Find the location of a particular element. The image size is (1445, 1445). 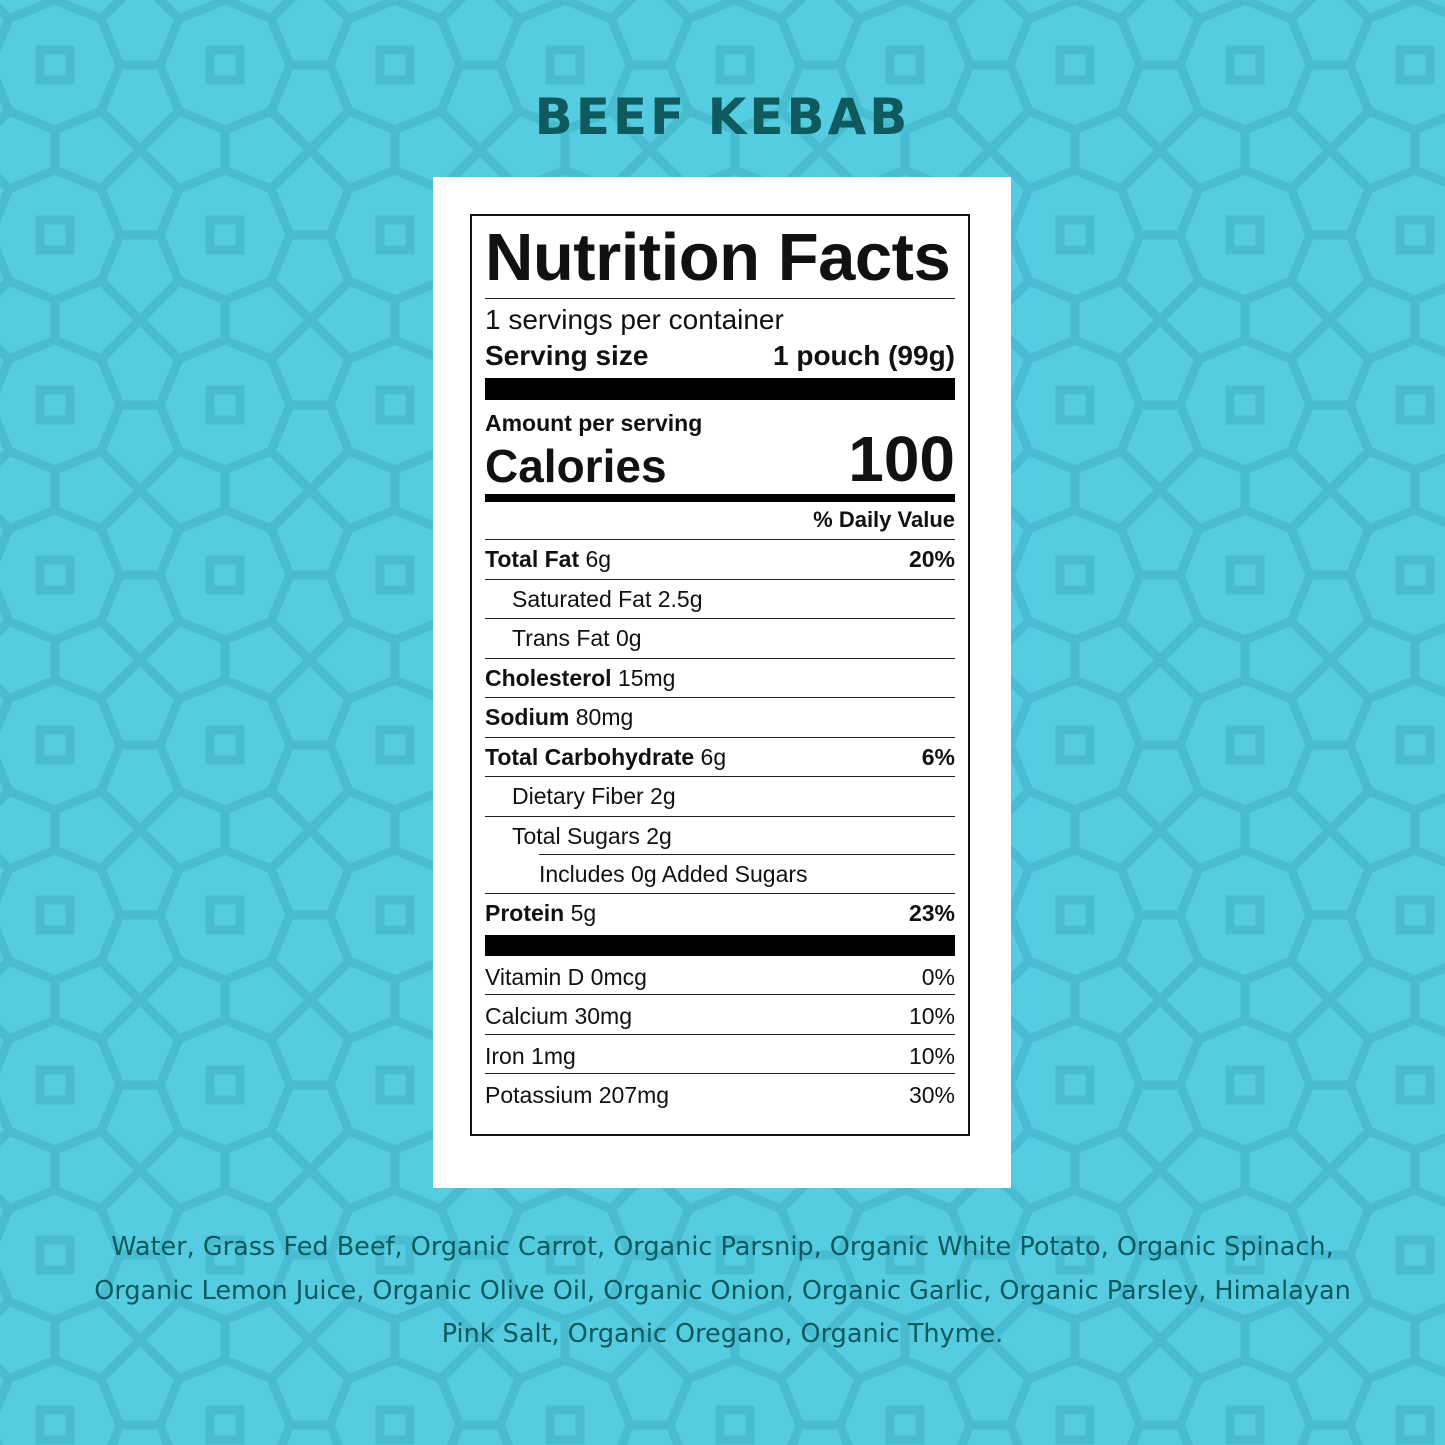

nutrient-row-protein: Protein 5g 23% is located at coordinates (720, 913).